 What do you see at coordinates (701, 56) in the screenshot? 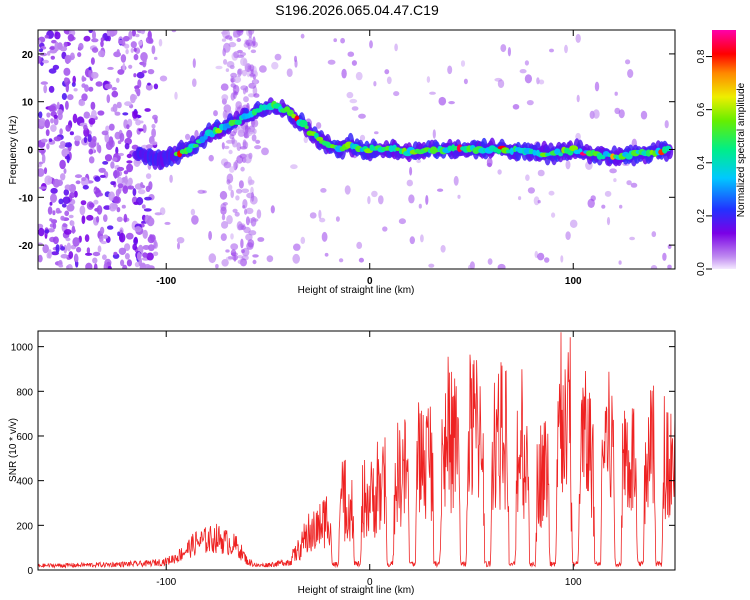
I see `colorbar-tick-label: 0.8` at bounding box center [701, 56].